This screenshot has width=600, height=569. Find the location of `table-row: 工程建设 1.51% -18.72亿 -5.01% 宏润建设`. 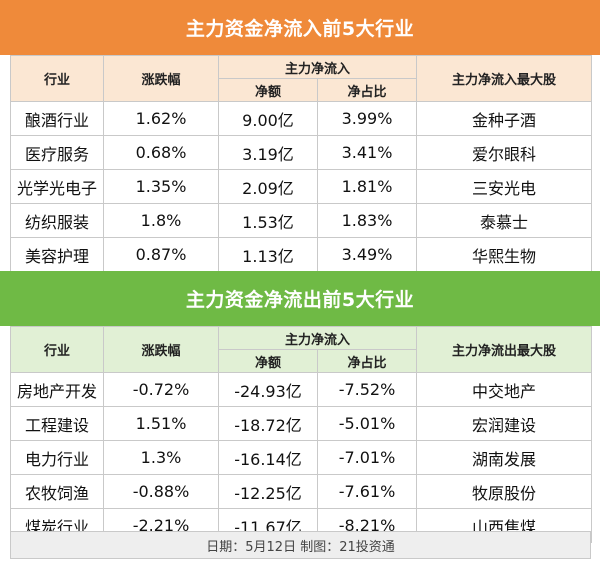

table-row: 工程建设 1.51% -18.72亿 -5.01% 宏润建设 is located at coordinates (301, 423).